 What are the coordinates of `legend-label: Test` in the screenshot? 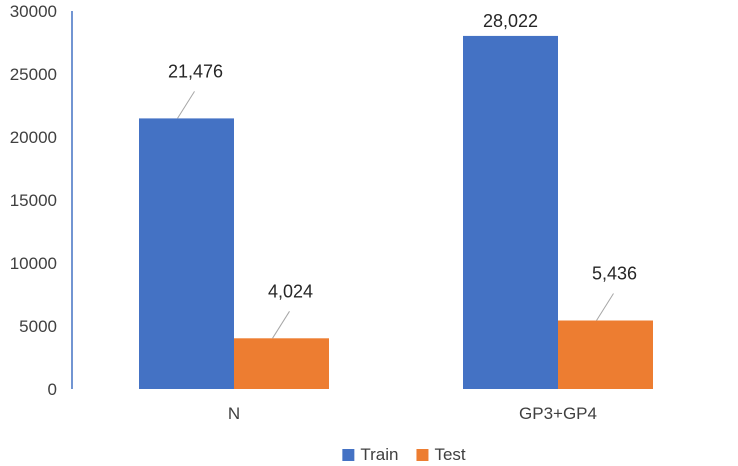 It's located at (449, 454).